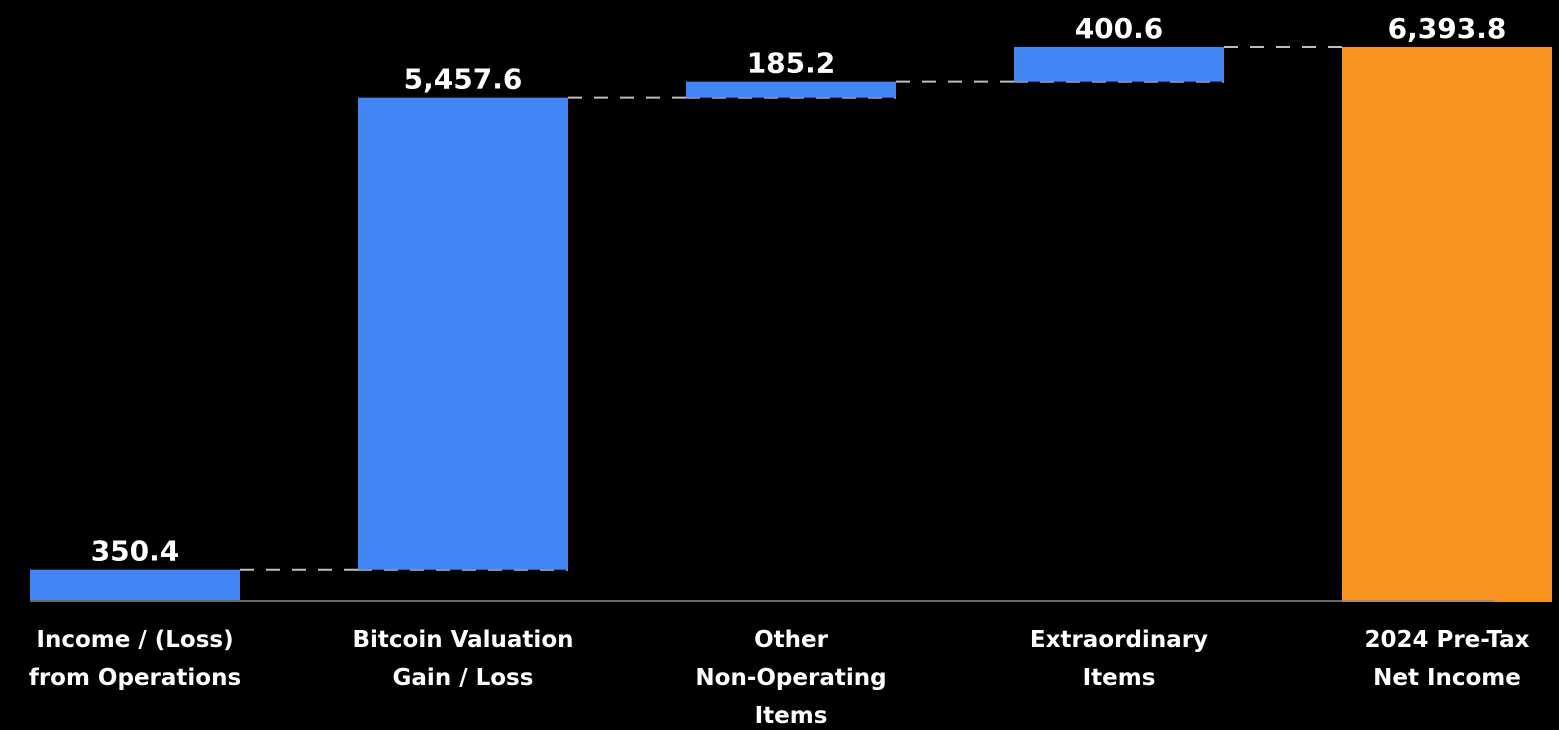  I want to click on category-label: from Operations, so click(135, 678).